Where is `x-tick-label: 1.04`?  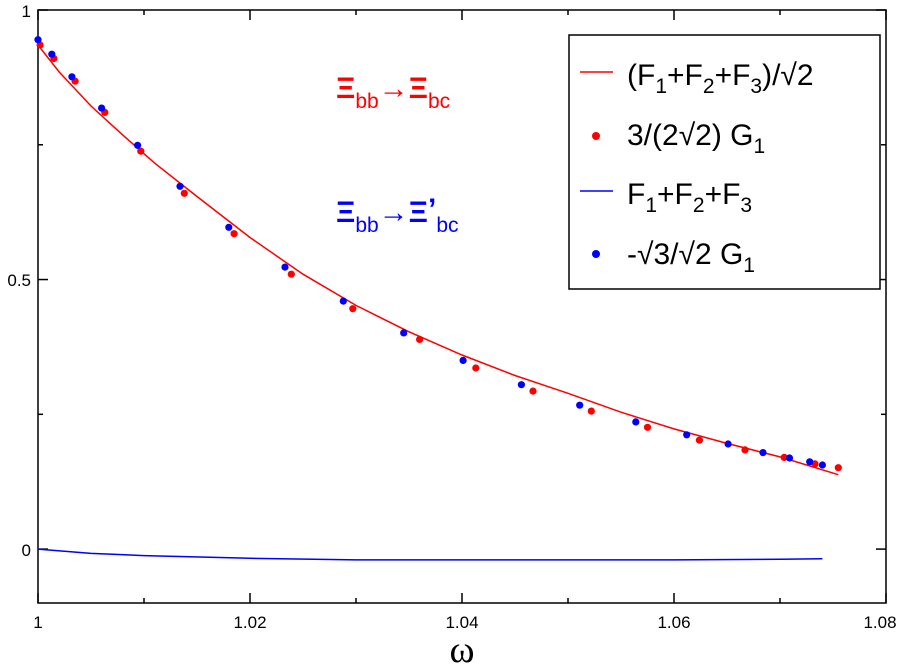
x-tick-label: 1.04 is located at coordinates (461, 622).